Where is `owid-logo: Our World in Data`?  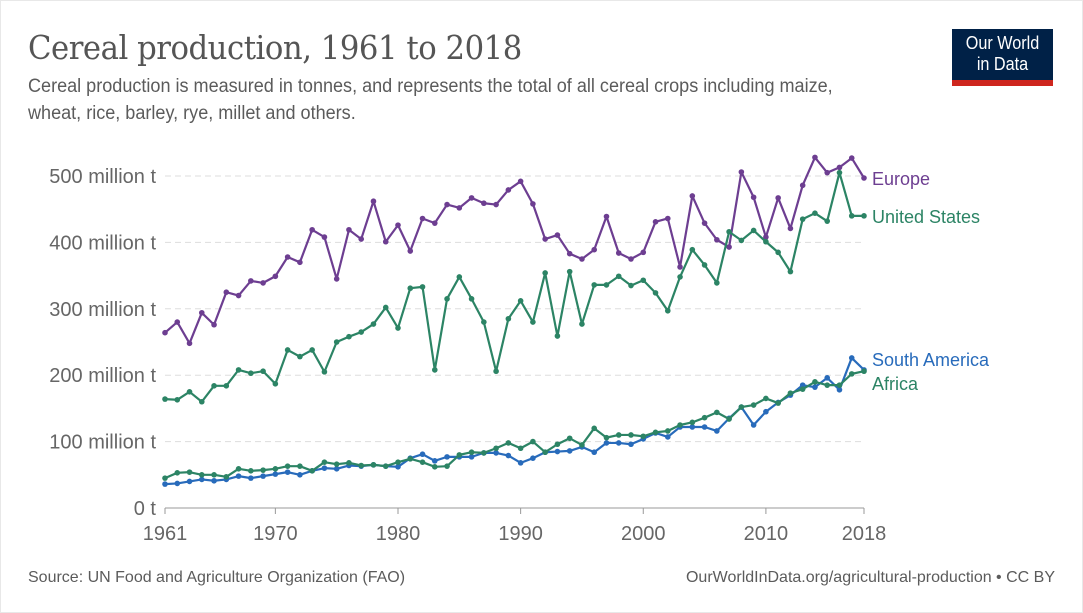
owid-logo: Our World in Data is located at coordinates (1002, 57).